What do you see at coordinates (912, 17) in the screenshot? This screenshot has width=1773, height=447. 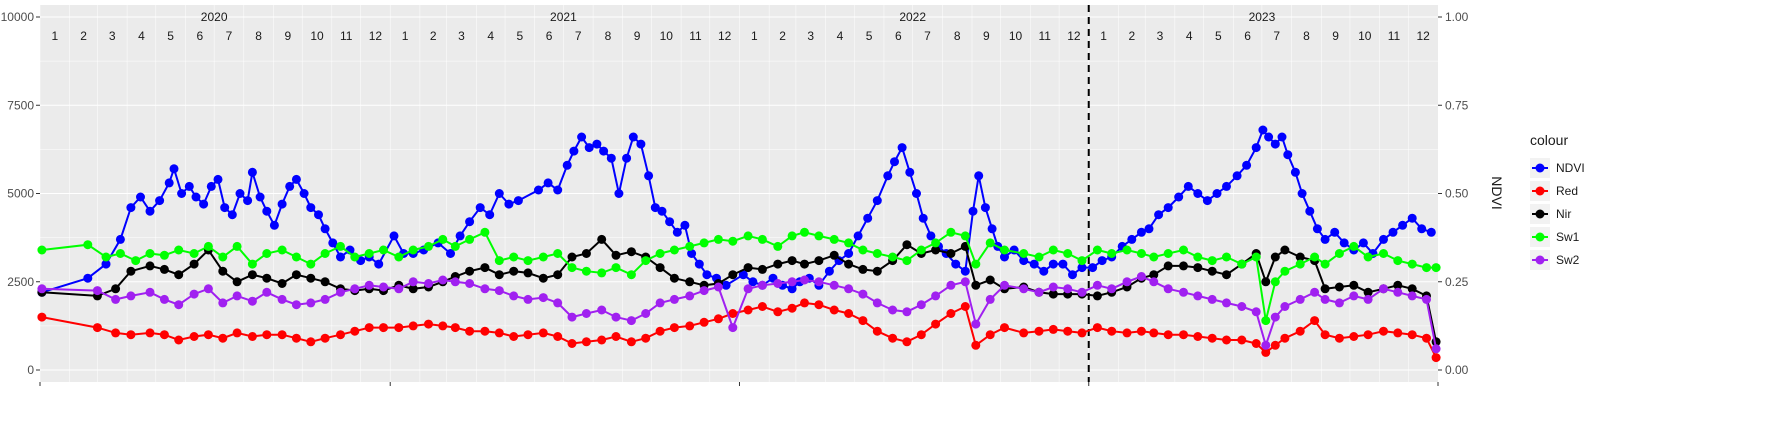 I see `year-label: 2022` at bounding box center [912, 17].